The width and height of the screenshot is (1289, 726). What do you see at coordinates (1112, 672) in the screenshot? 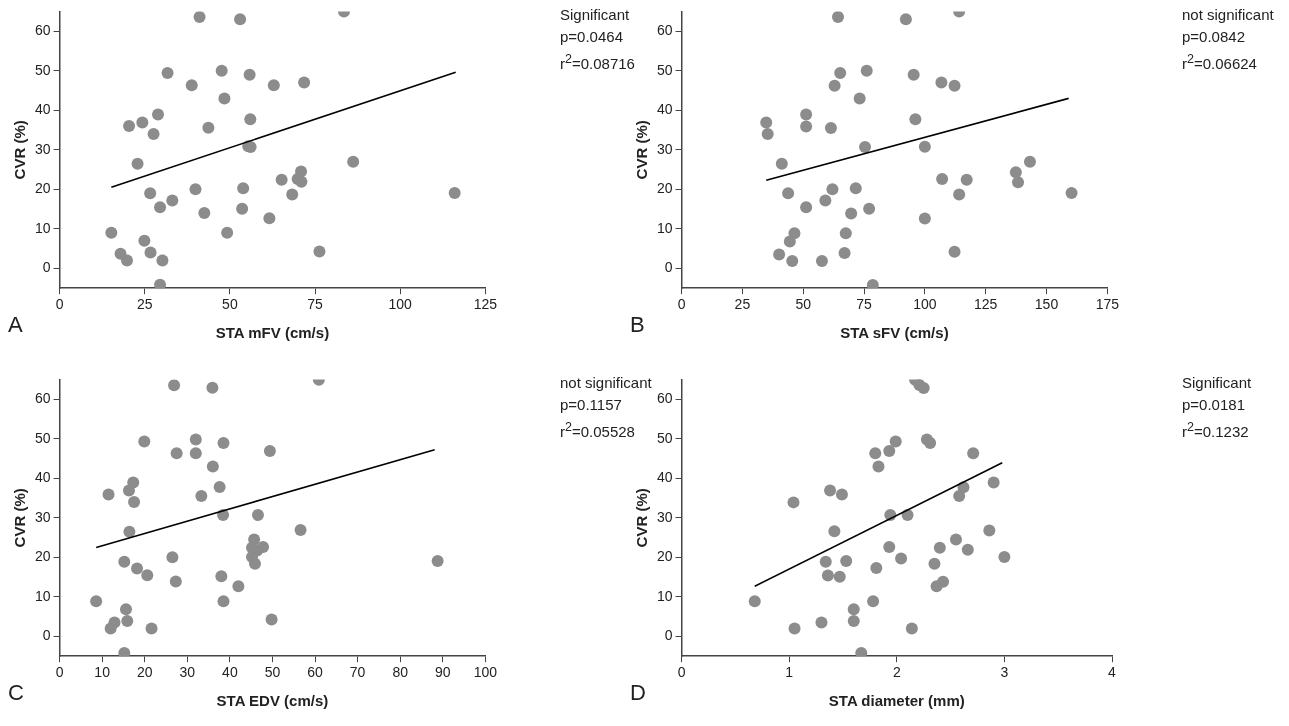
I see `x-tick-label: 4` at bounding box center [1112, 672].